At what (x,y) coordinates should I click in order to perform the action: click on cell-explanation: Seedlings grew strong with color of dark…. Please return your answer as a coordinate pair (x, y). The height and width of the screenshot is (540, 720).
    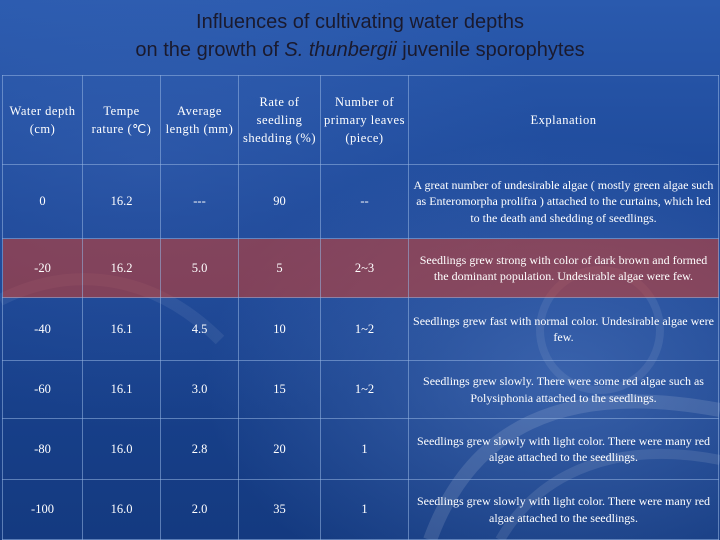
    Looking at the image, I should click on (563, 268).